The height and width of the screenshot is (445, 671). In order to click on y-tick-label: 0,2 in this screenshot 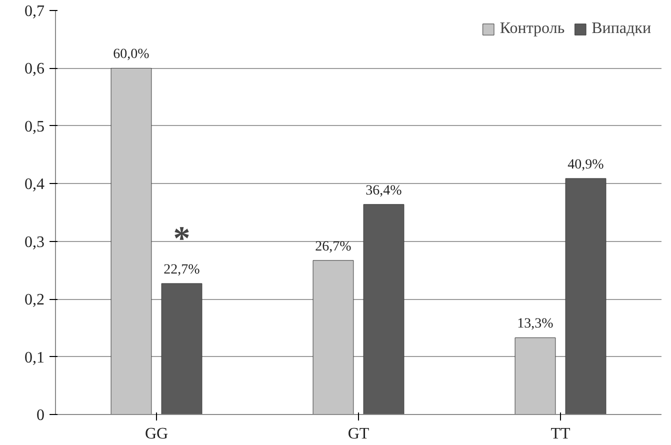, I will do `click(34, 300)`.